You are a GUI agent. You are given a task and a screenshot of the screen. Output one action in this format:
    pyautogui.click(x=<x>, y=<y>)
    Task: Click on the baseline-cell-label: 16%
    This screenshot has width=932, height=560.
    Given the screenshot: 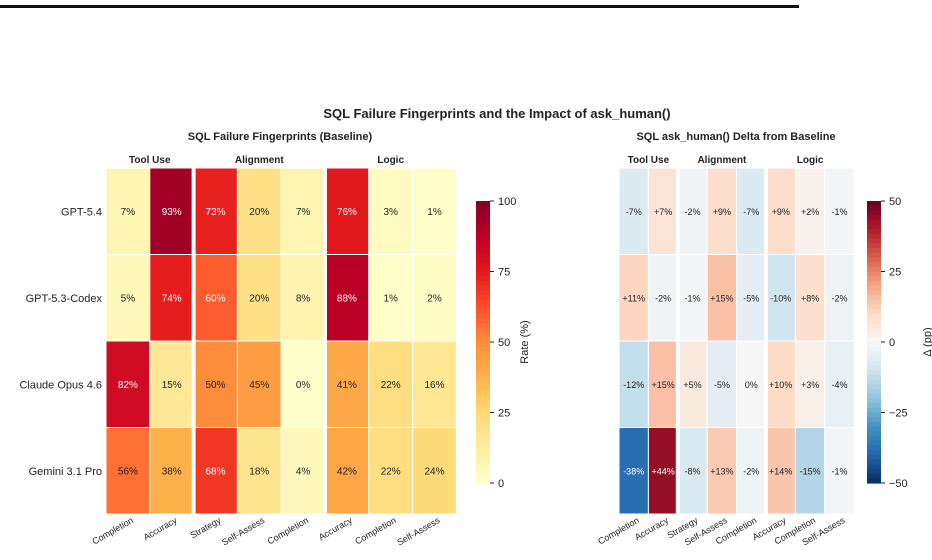 What is the action you would take?
    pyautogui.click(x=434, y=385)
    